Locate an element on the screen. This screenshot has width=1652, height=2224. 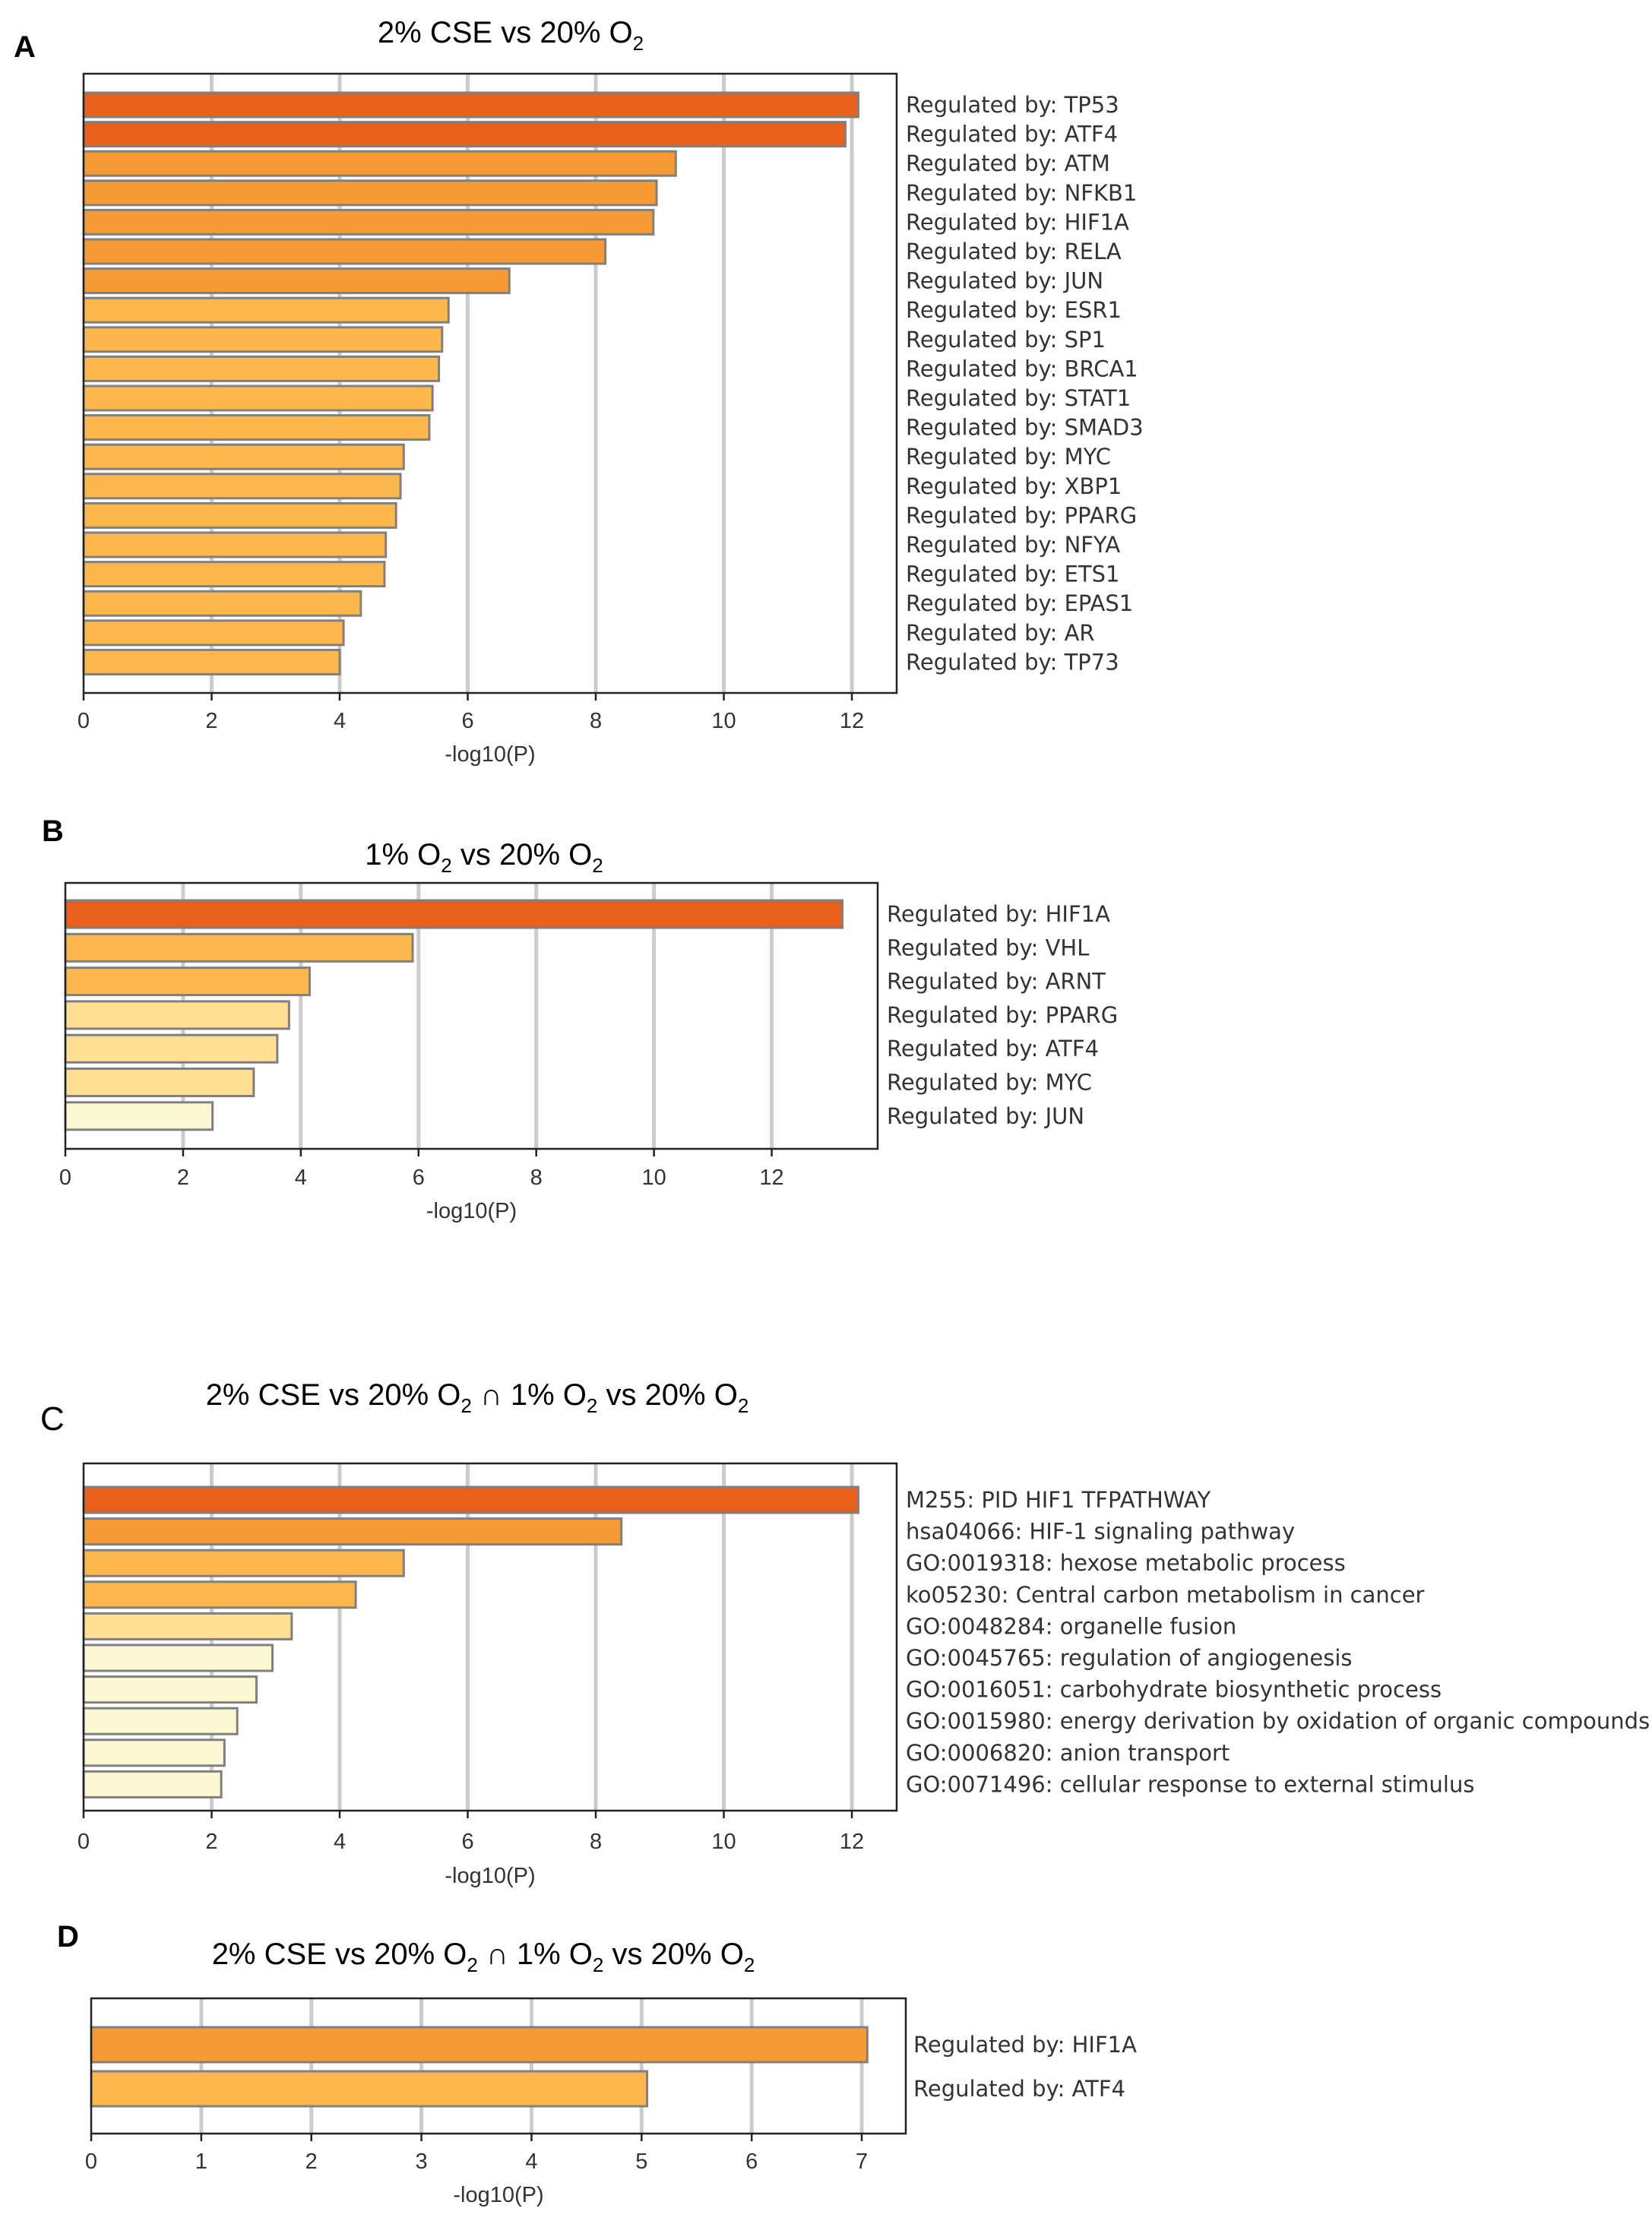
tick-label: 3 is located at coordinates (422, 2162).